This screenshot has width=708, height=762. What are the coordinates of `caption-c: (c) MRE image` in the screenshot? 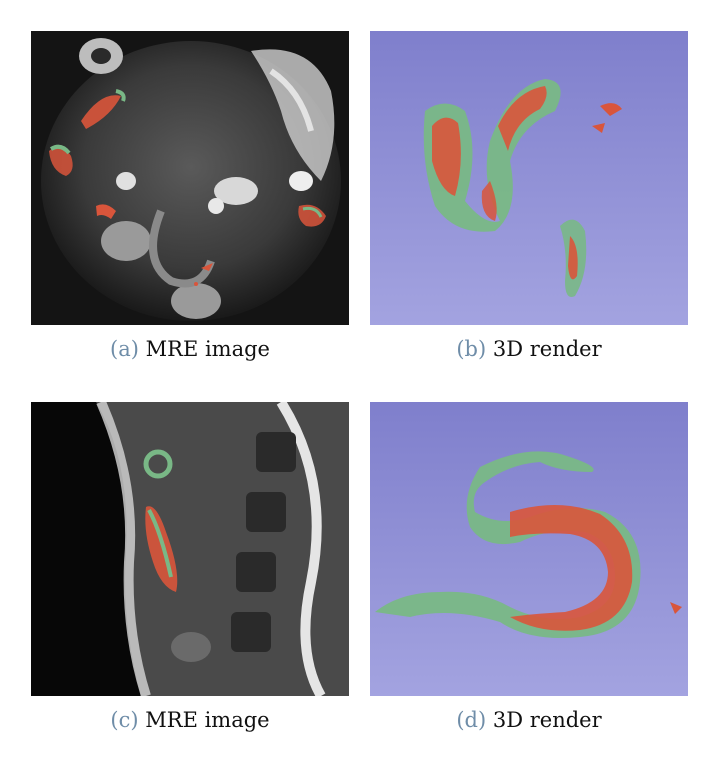 It's located at (190, 720).